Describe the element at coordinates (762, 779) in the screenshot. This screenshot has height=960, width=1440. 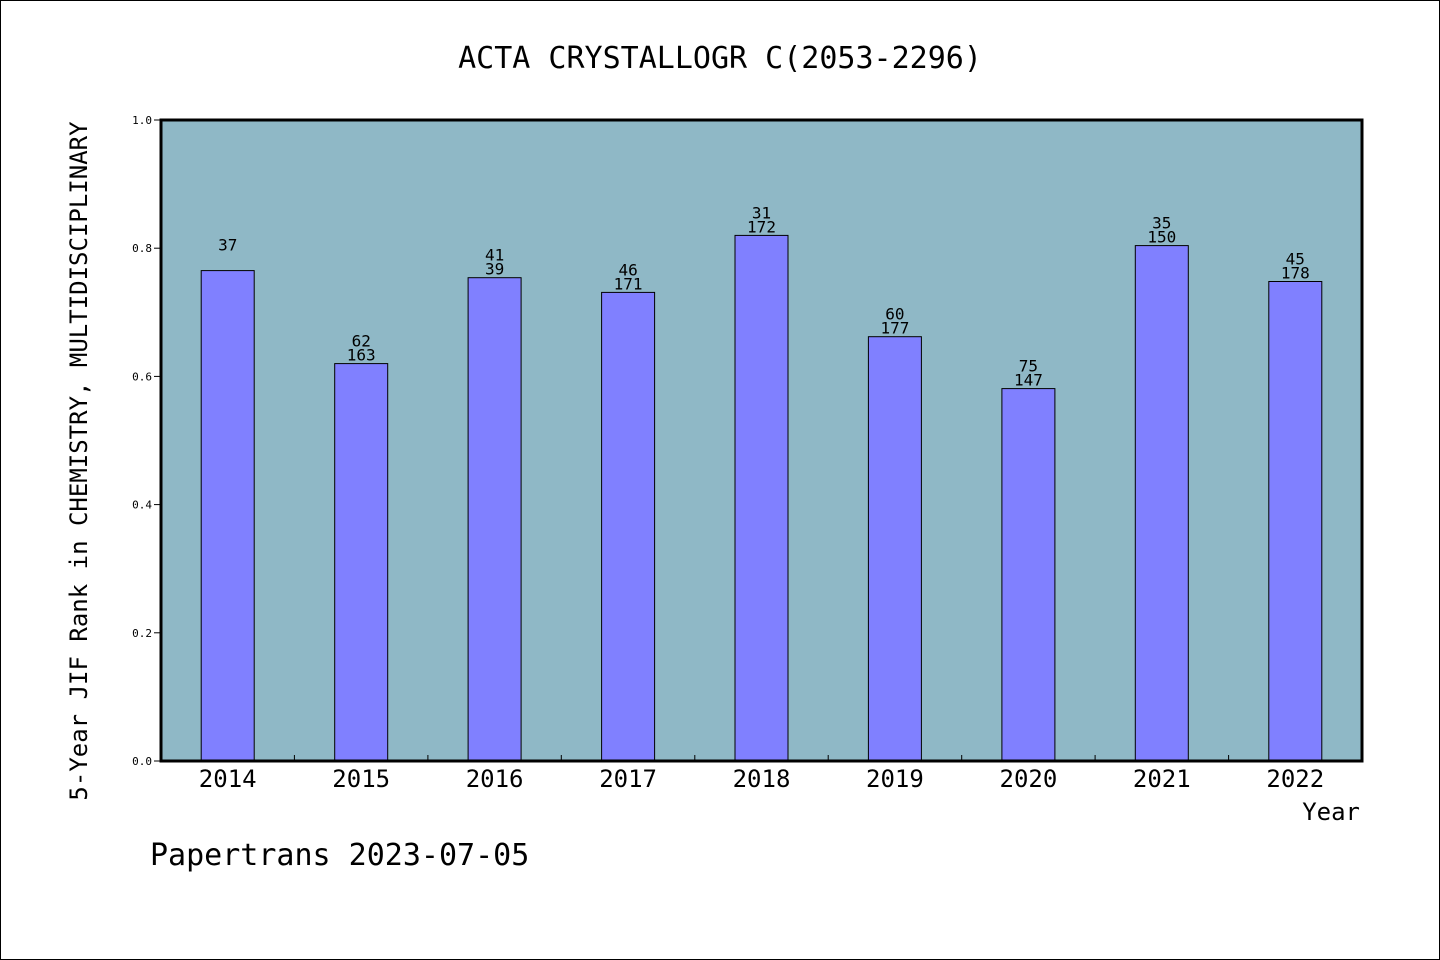
I see `x-tick-label-2018: 2018` at that location.